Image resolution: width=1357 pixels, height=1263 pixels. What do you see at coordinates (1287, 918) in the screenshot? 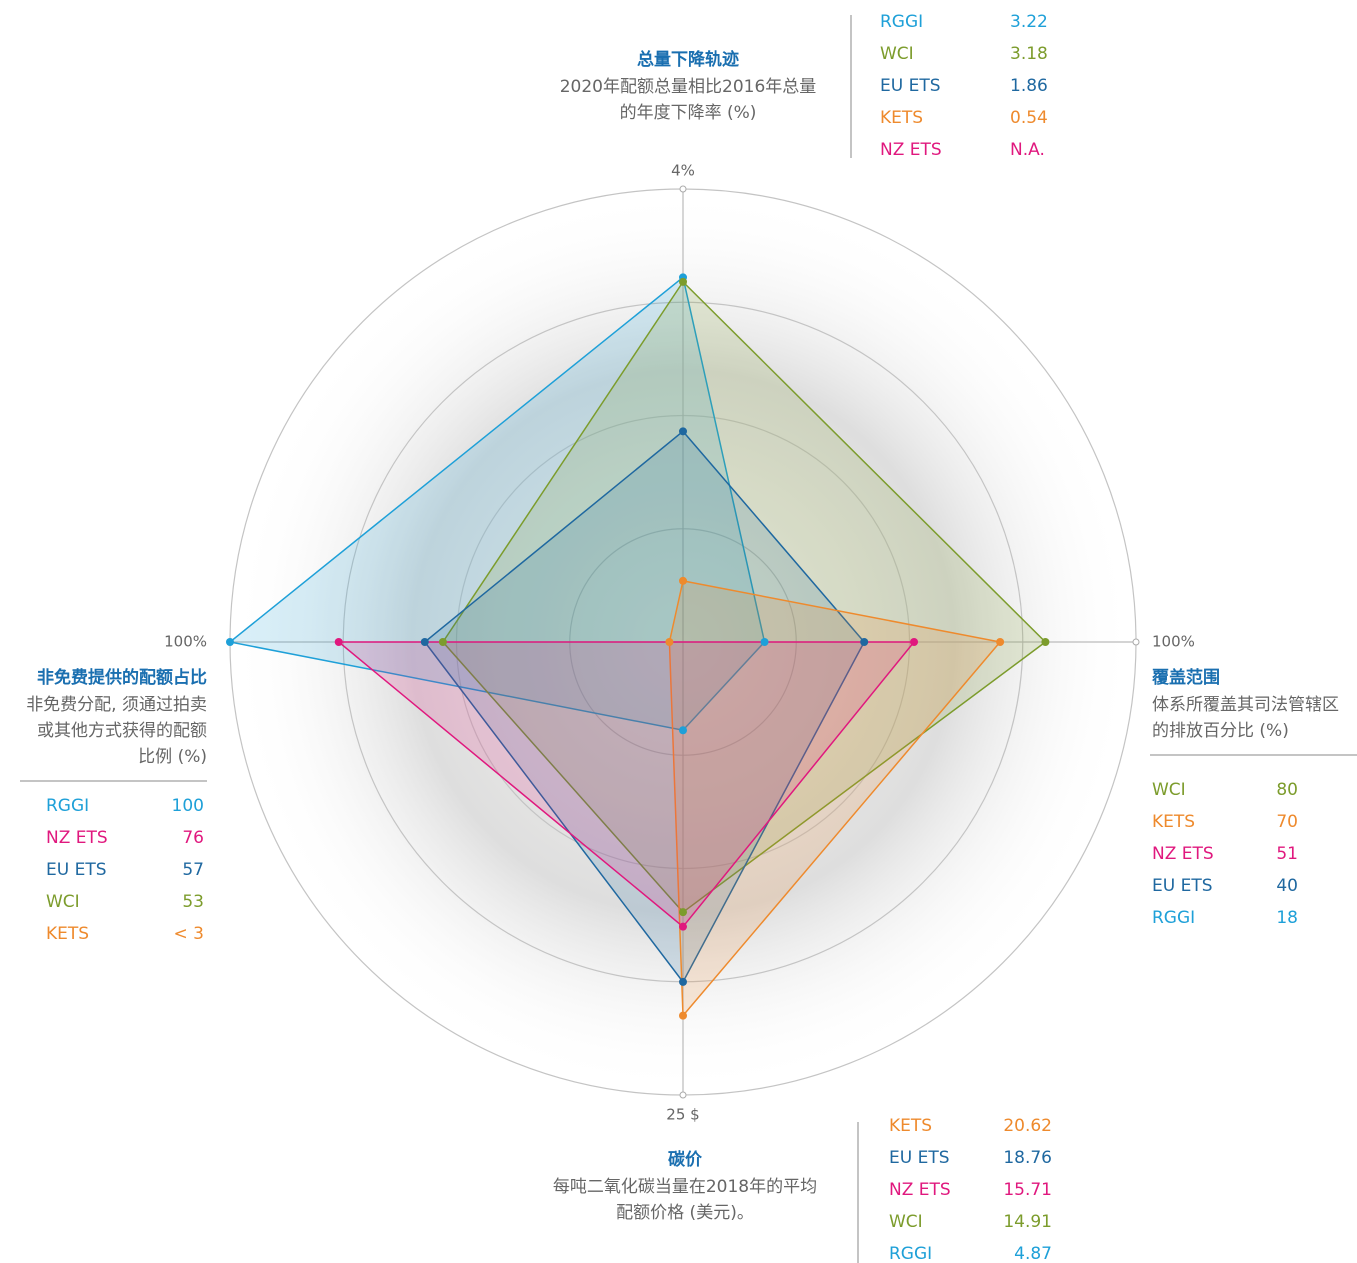
I see `row-value: 18` at bounding box center [1287, 918].